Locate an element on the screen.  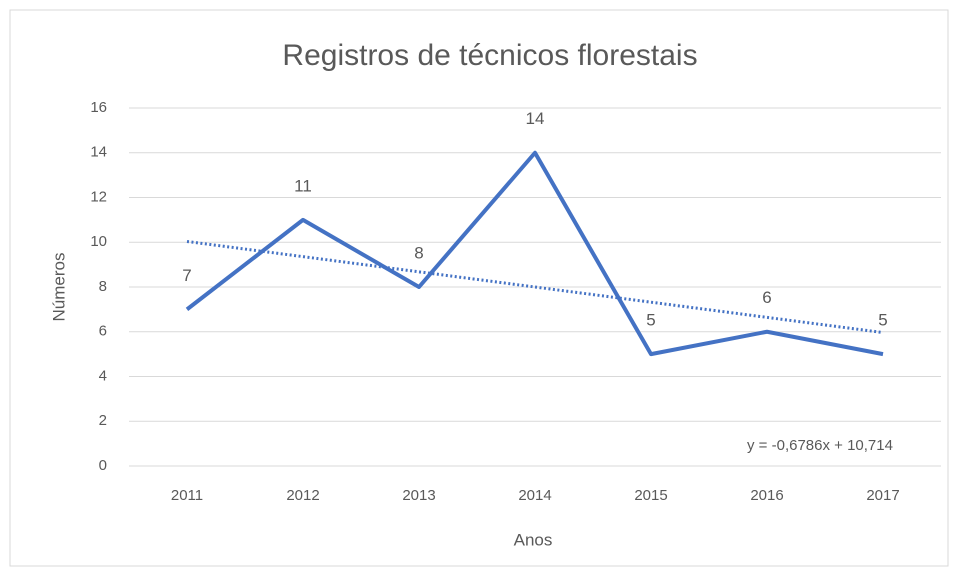
data-label: 8 is located at coordinates (418, 252).